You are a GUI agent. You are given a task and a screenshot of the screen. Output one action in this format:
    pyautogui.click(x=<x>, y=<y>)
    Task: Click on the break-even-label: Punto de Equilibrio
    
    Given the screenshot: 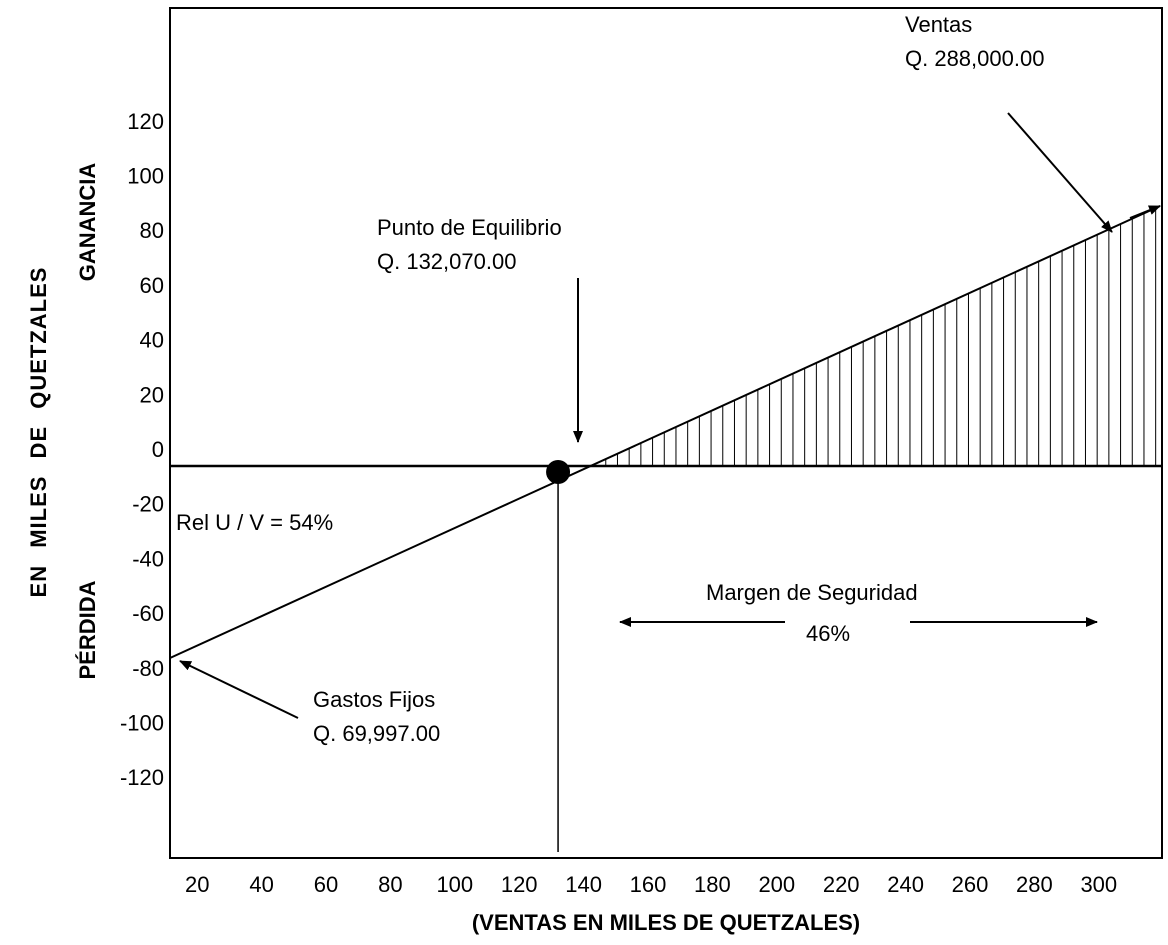 What is the action you would take?
    pyautogui.click(x=469, y=227)
    